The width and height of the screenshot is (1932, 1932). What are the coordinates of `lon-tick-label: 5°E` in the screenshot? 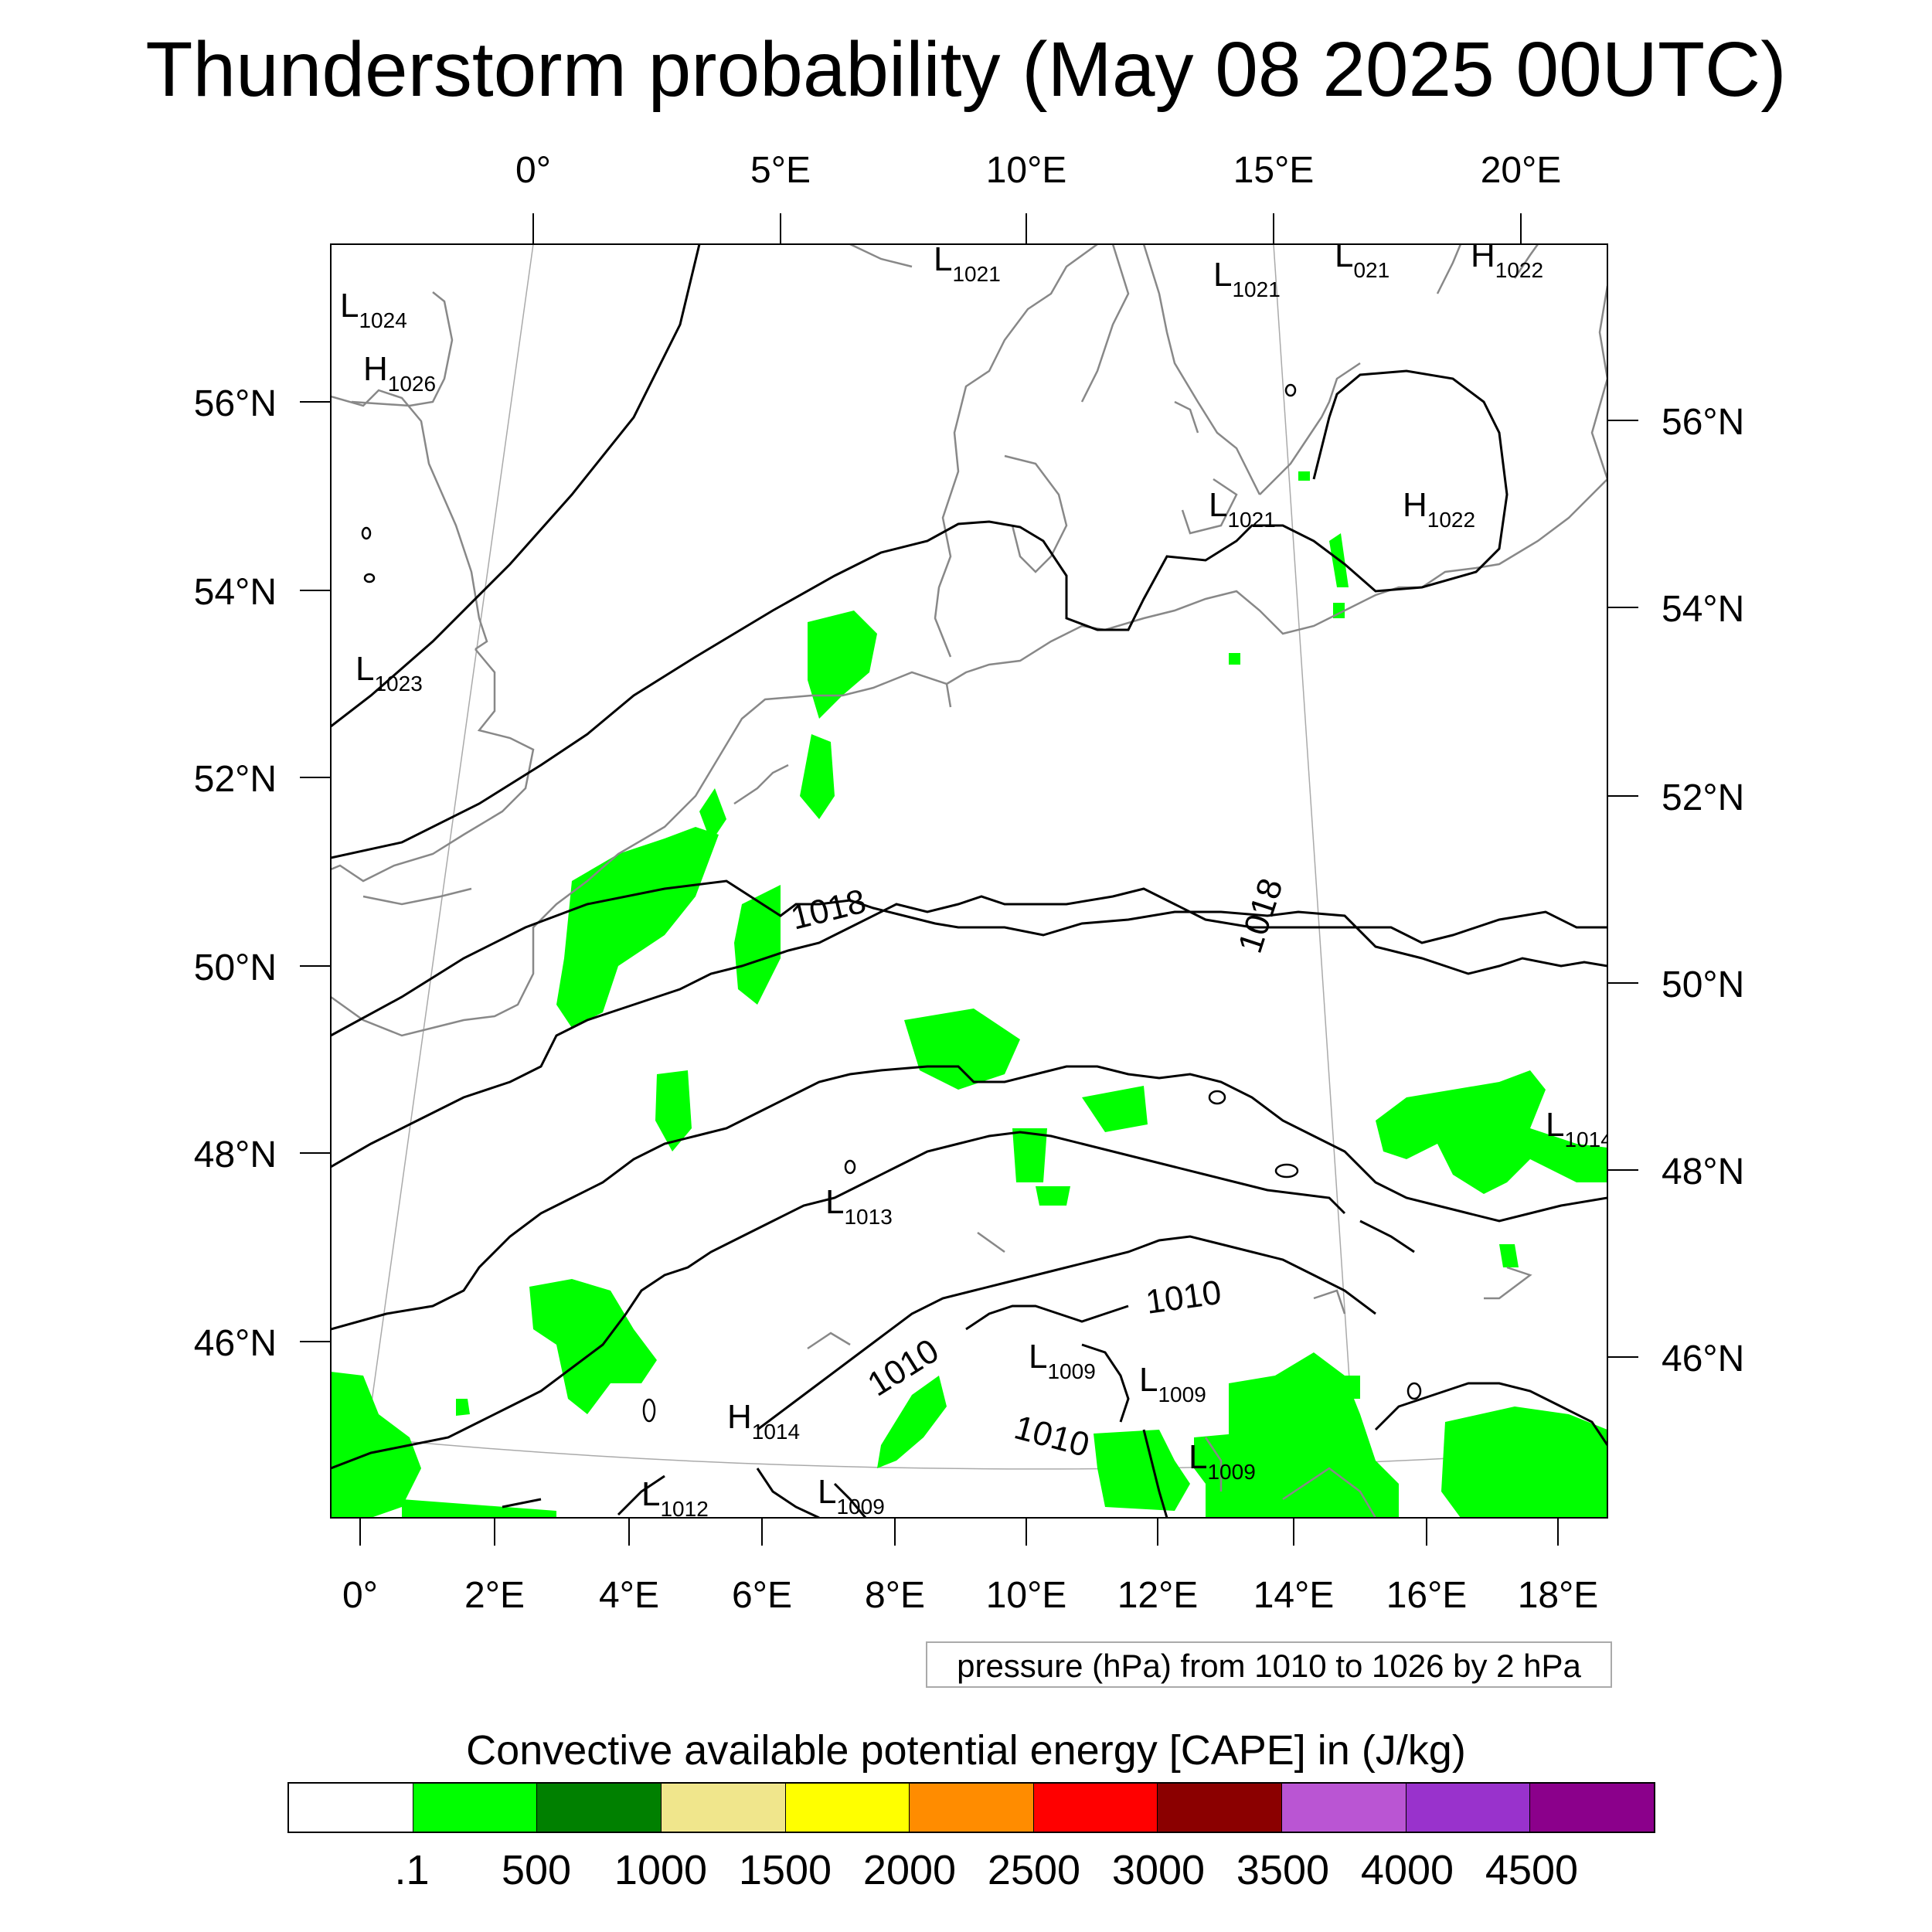 It's located at (780, 170).